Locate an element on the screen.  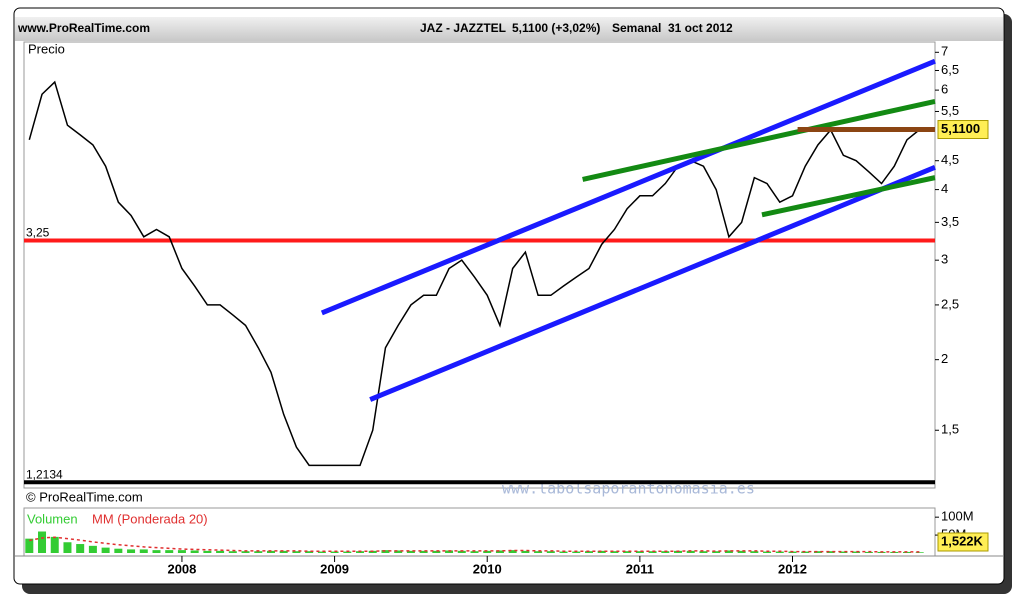
x-tick-label: 2011 is located at coordinates (640, 568).